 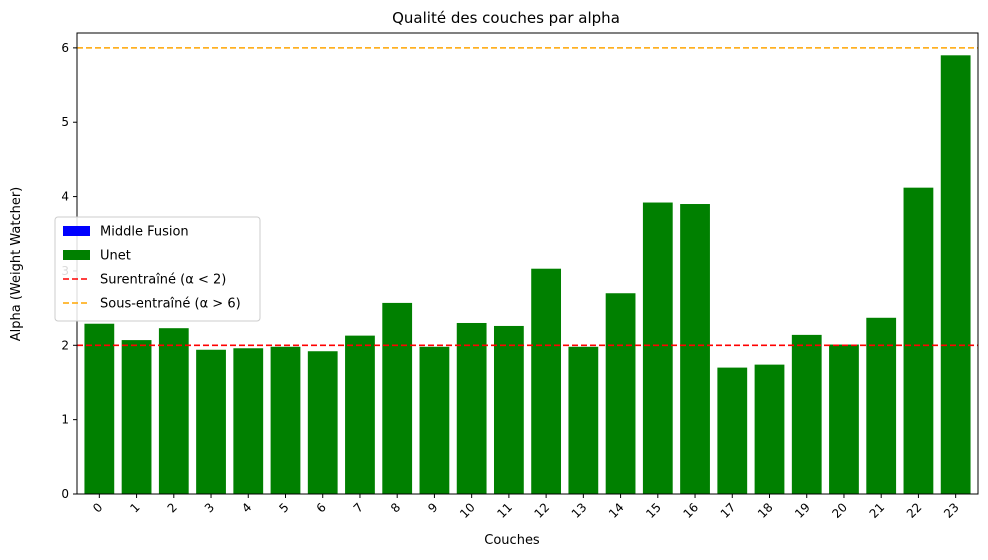 What do you see at coordinates (504, 510) in the screenshot?
I see `x-tick-label-11: 11` at bounding box center [504, 510].